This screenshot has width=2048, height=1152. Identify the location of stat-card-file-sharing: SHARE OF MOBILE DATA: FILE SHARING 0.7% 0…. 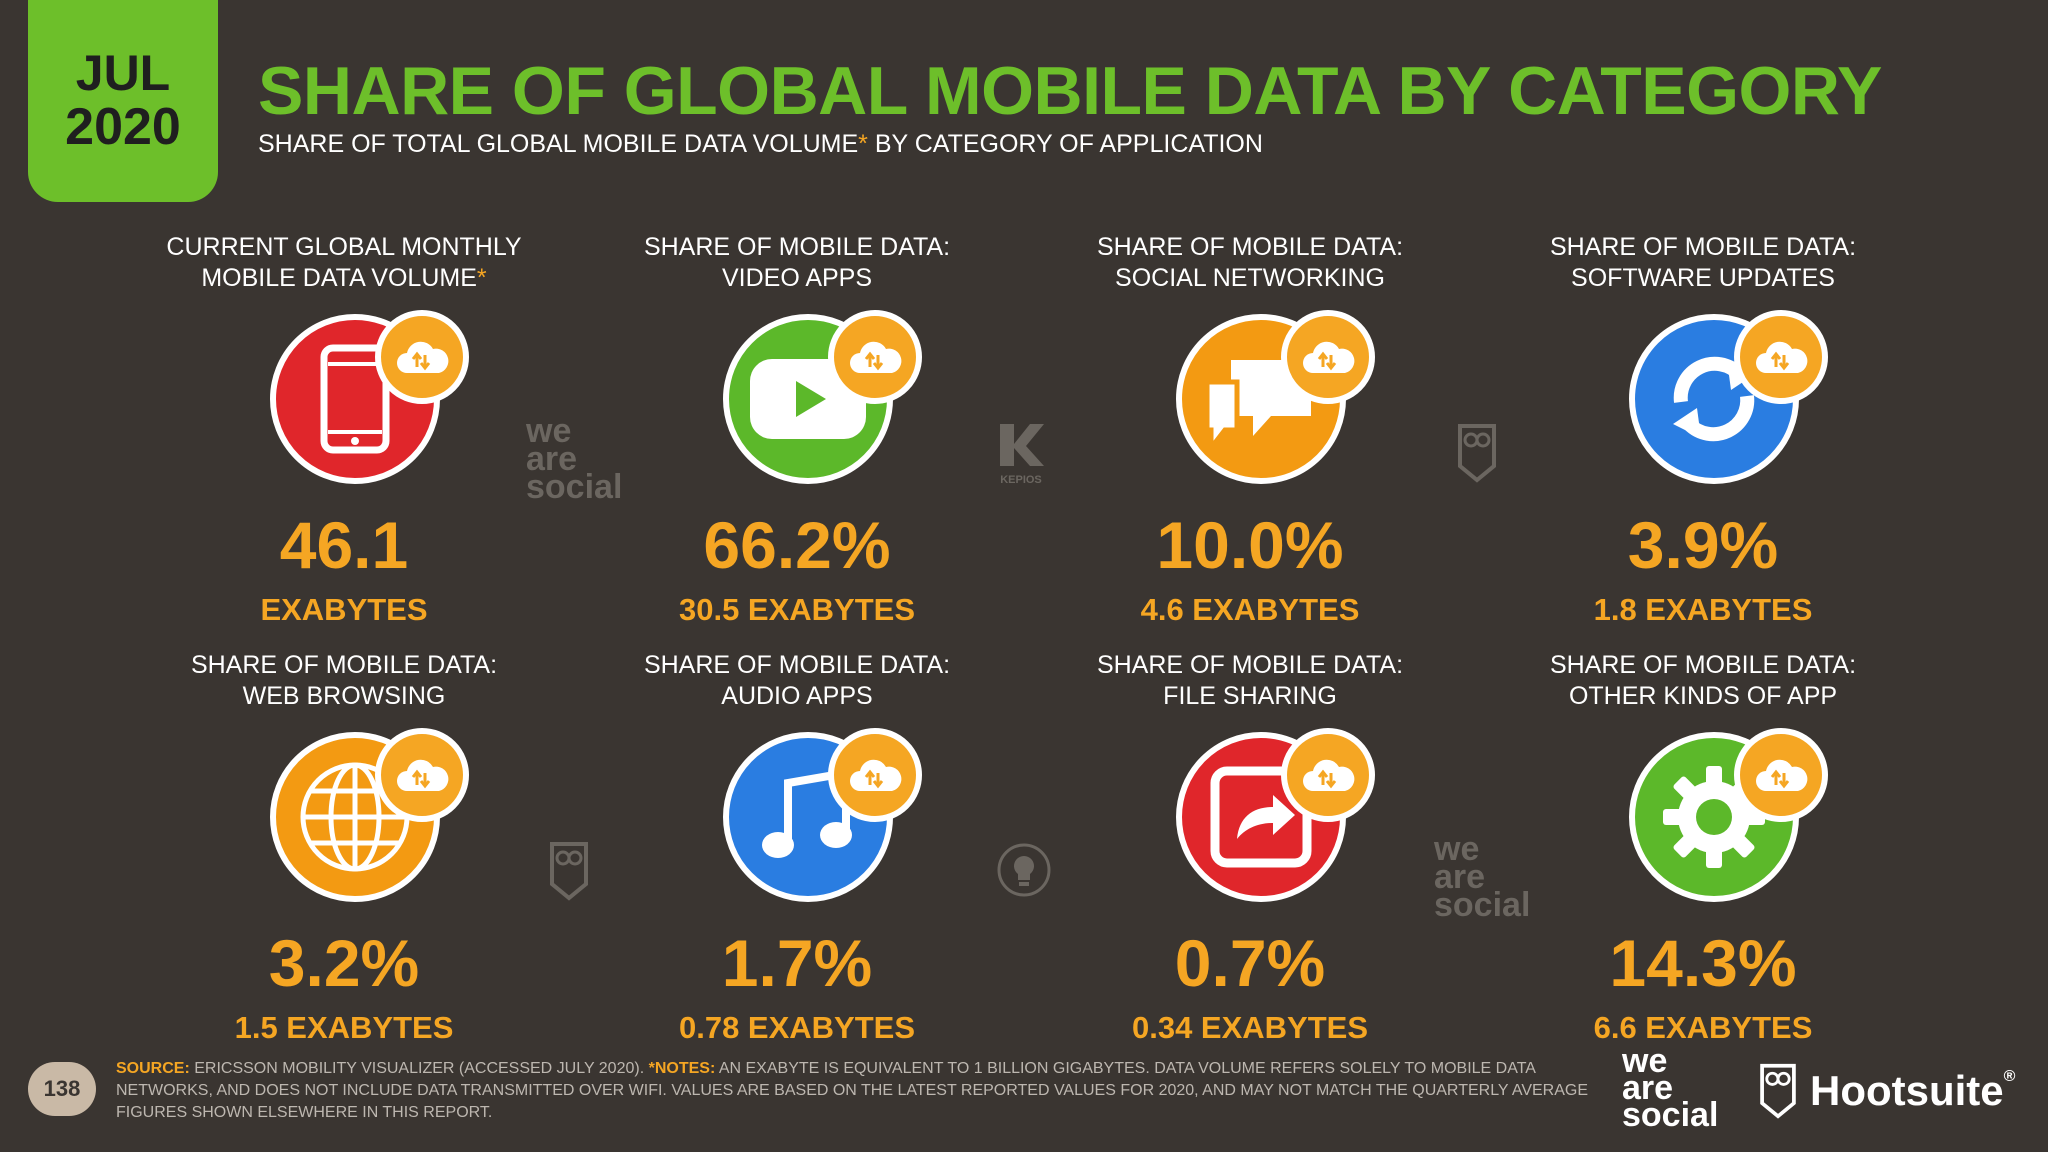
(1250, 848).